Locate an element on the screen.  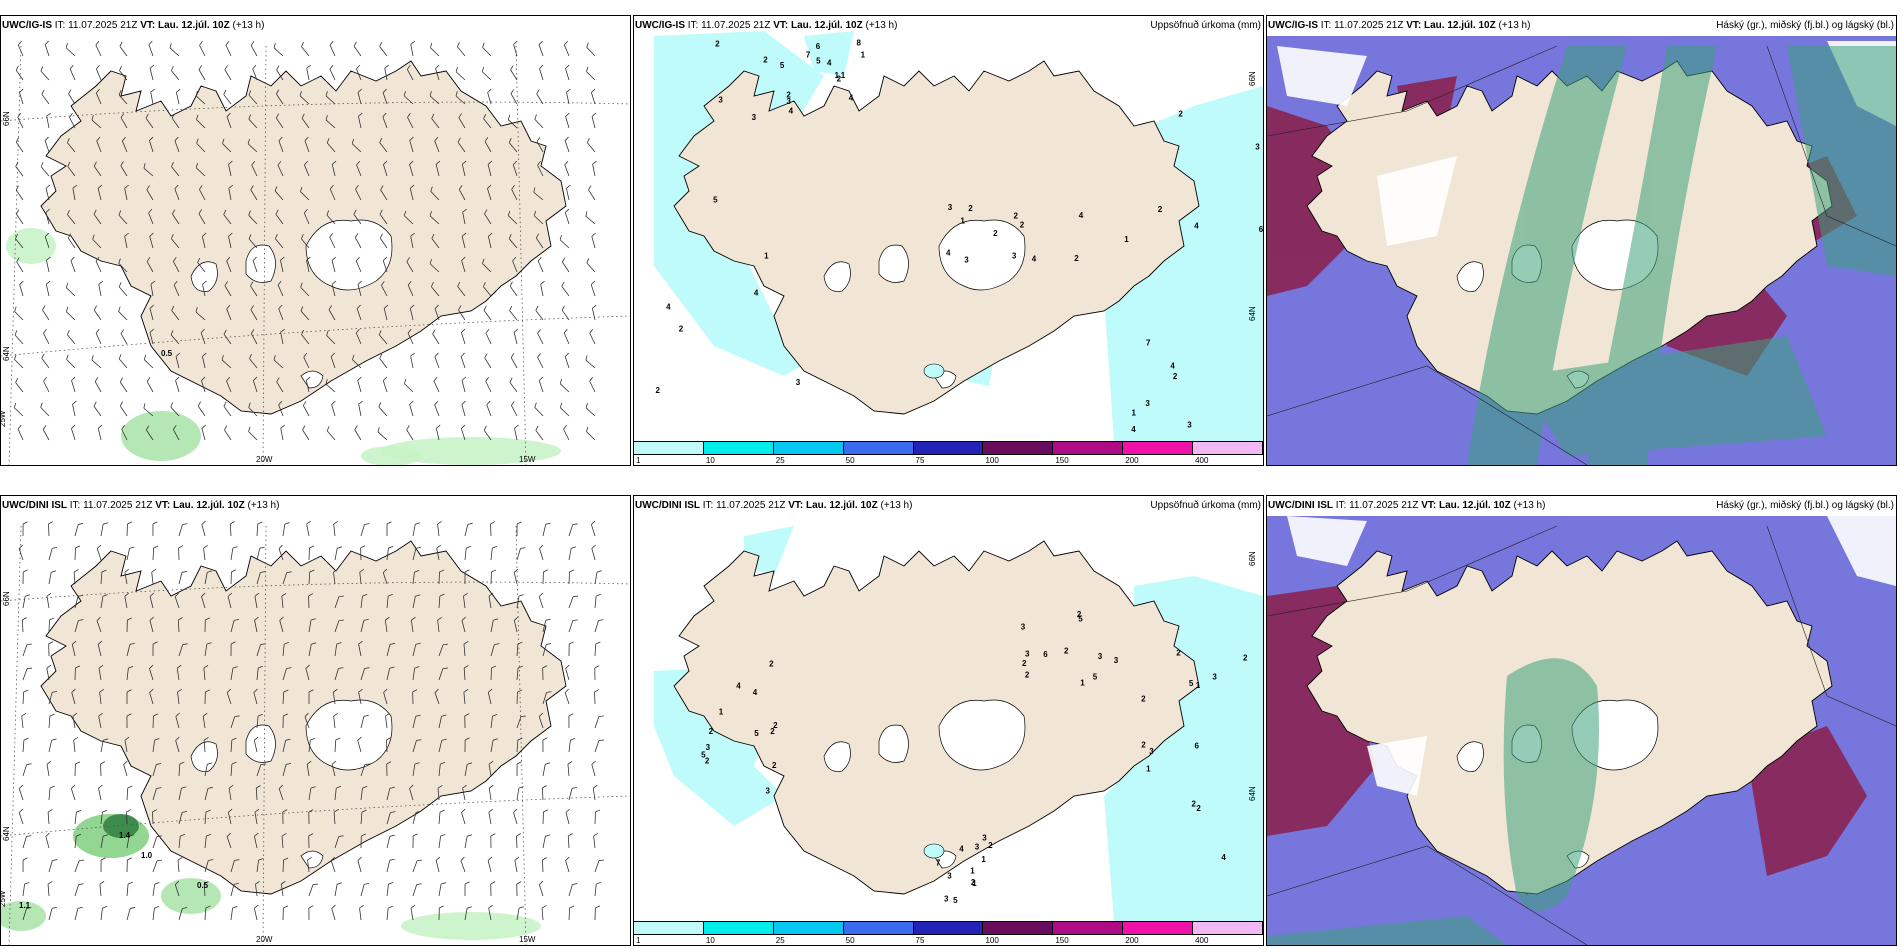
boundary-line is located at coordinates (1412, 91).